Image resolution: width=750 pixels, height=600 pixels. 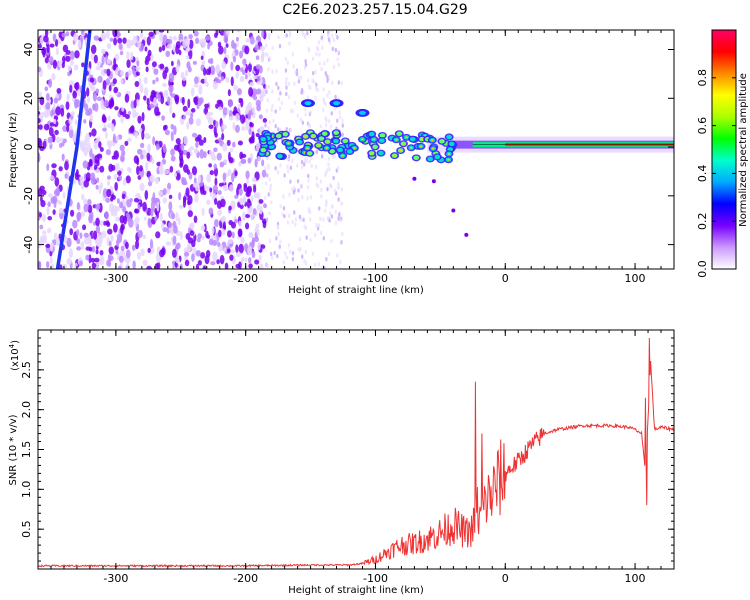 I want to click on colorbar-tick-label: 0.8, so click(x=702, y=78).